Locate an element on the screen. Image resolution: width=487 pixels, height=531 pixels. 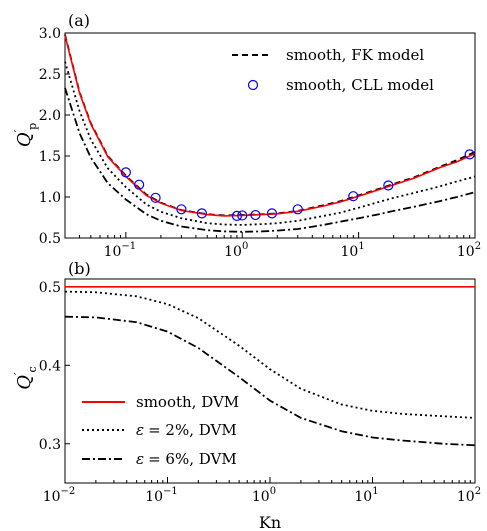
panel-b-xtick-label: 10⁻² is located at coordinates (59, 495).